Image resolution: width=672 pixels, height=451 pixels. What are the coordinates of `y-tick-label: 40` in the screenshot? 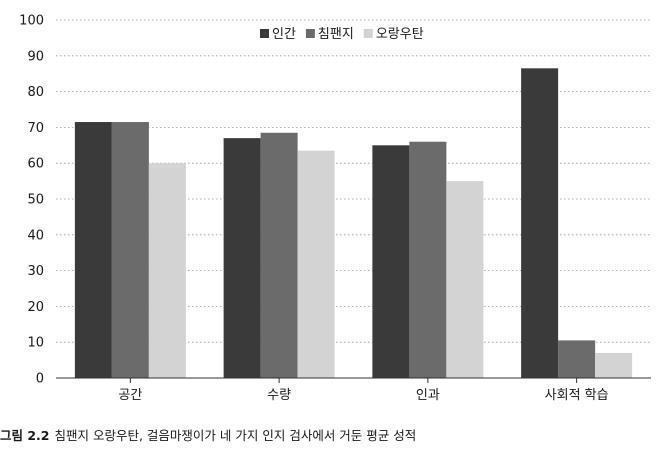 It's located at (35, 235).